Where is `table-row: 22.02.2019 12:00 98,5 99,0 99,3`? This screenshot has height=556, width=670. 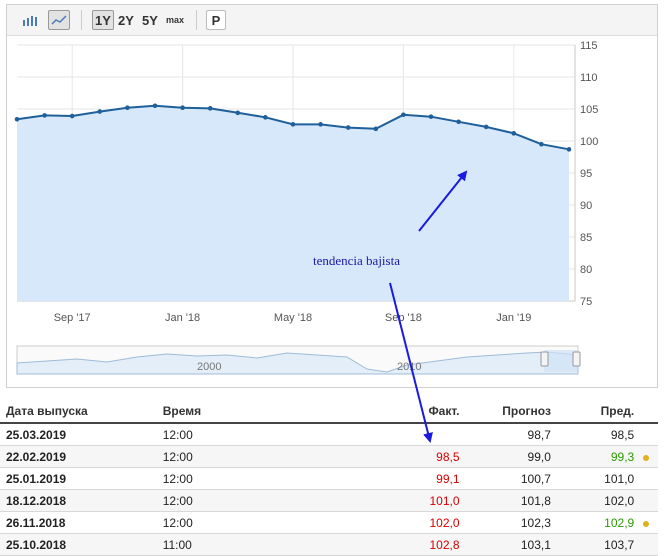 table-row: 22.02.2019 12:00 98,5 99,0 99,3 is located at coordinates (329, 456).